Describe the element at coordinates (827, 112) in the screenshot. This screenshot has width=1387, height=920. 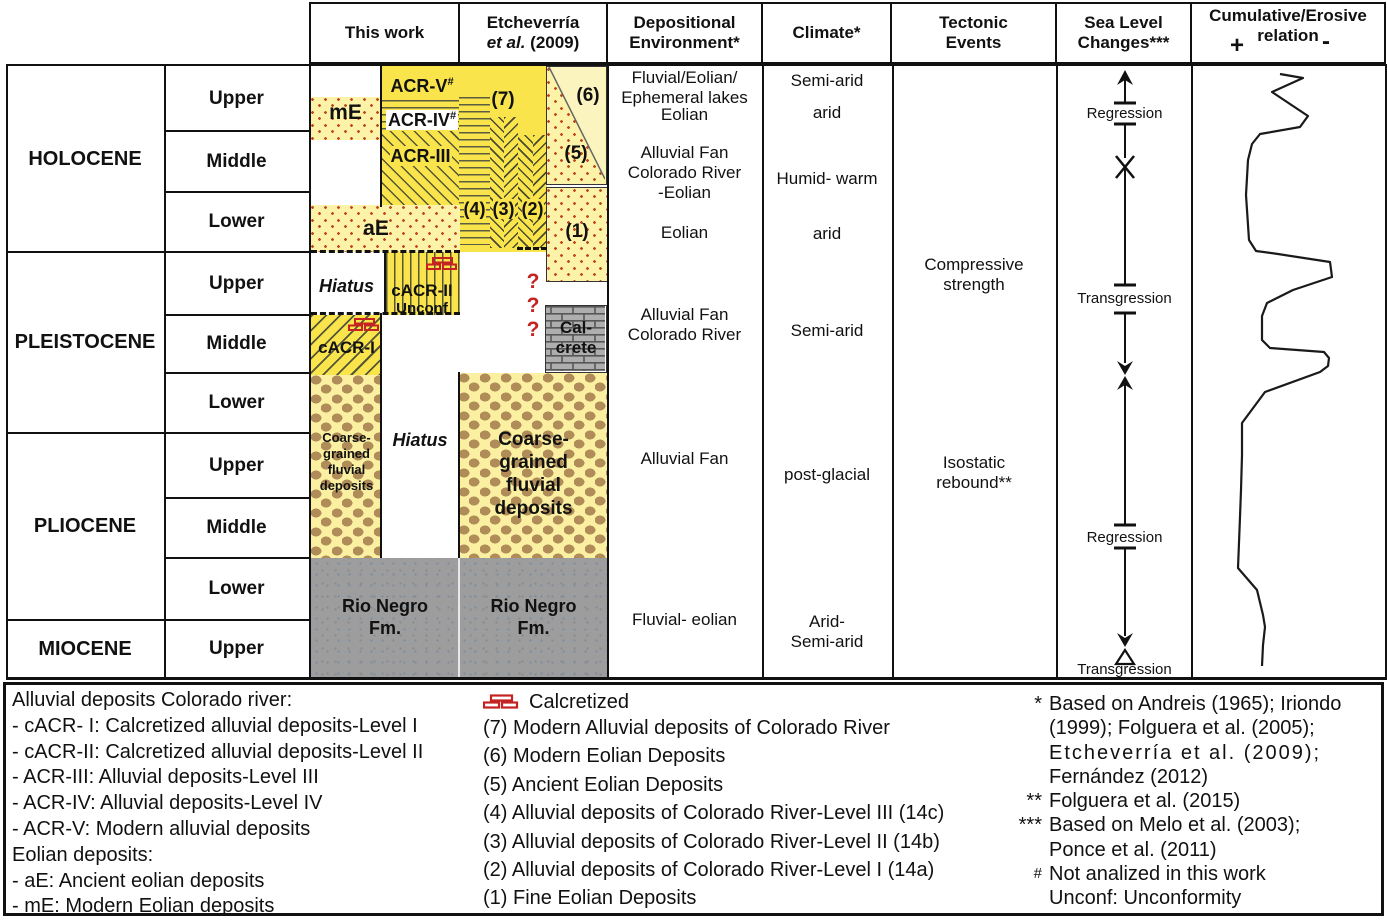
I see `climate-row-1: arid` at that location.